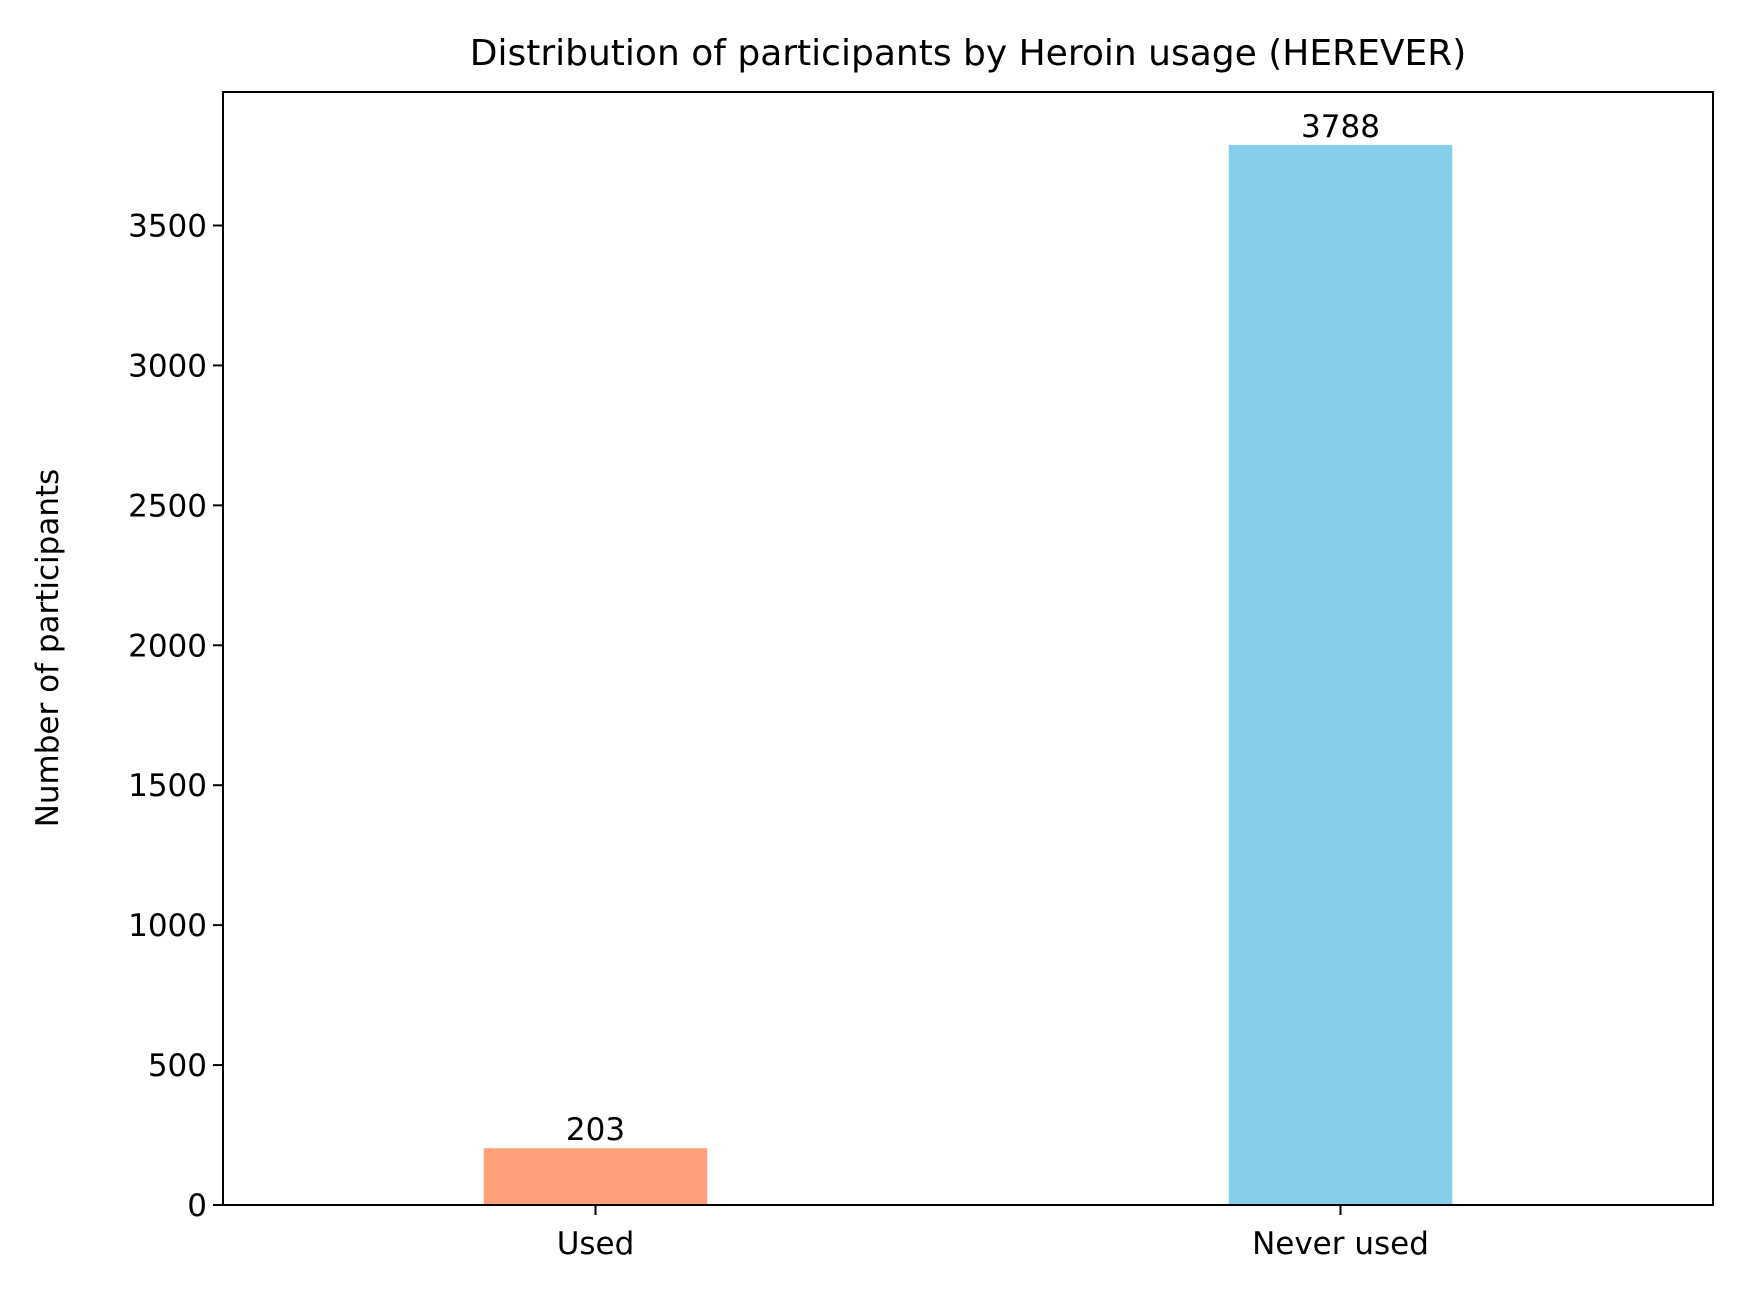  I want to click on y-axis-label: Number of participants, so click(48, 648).